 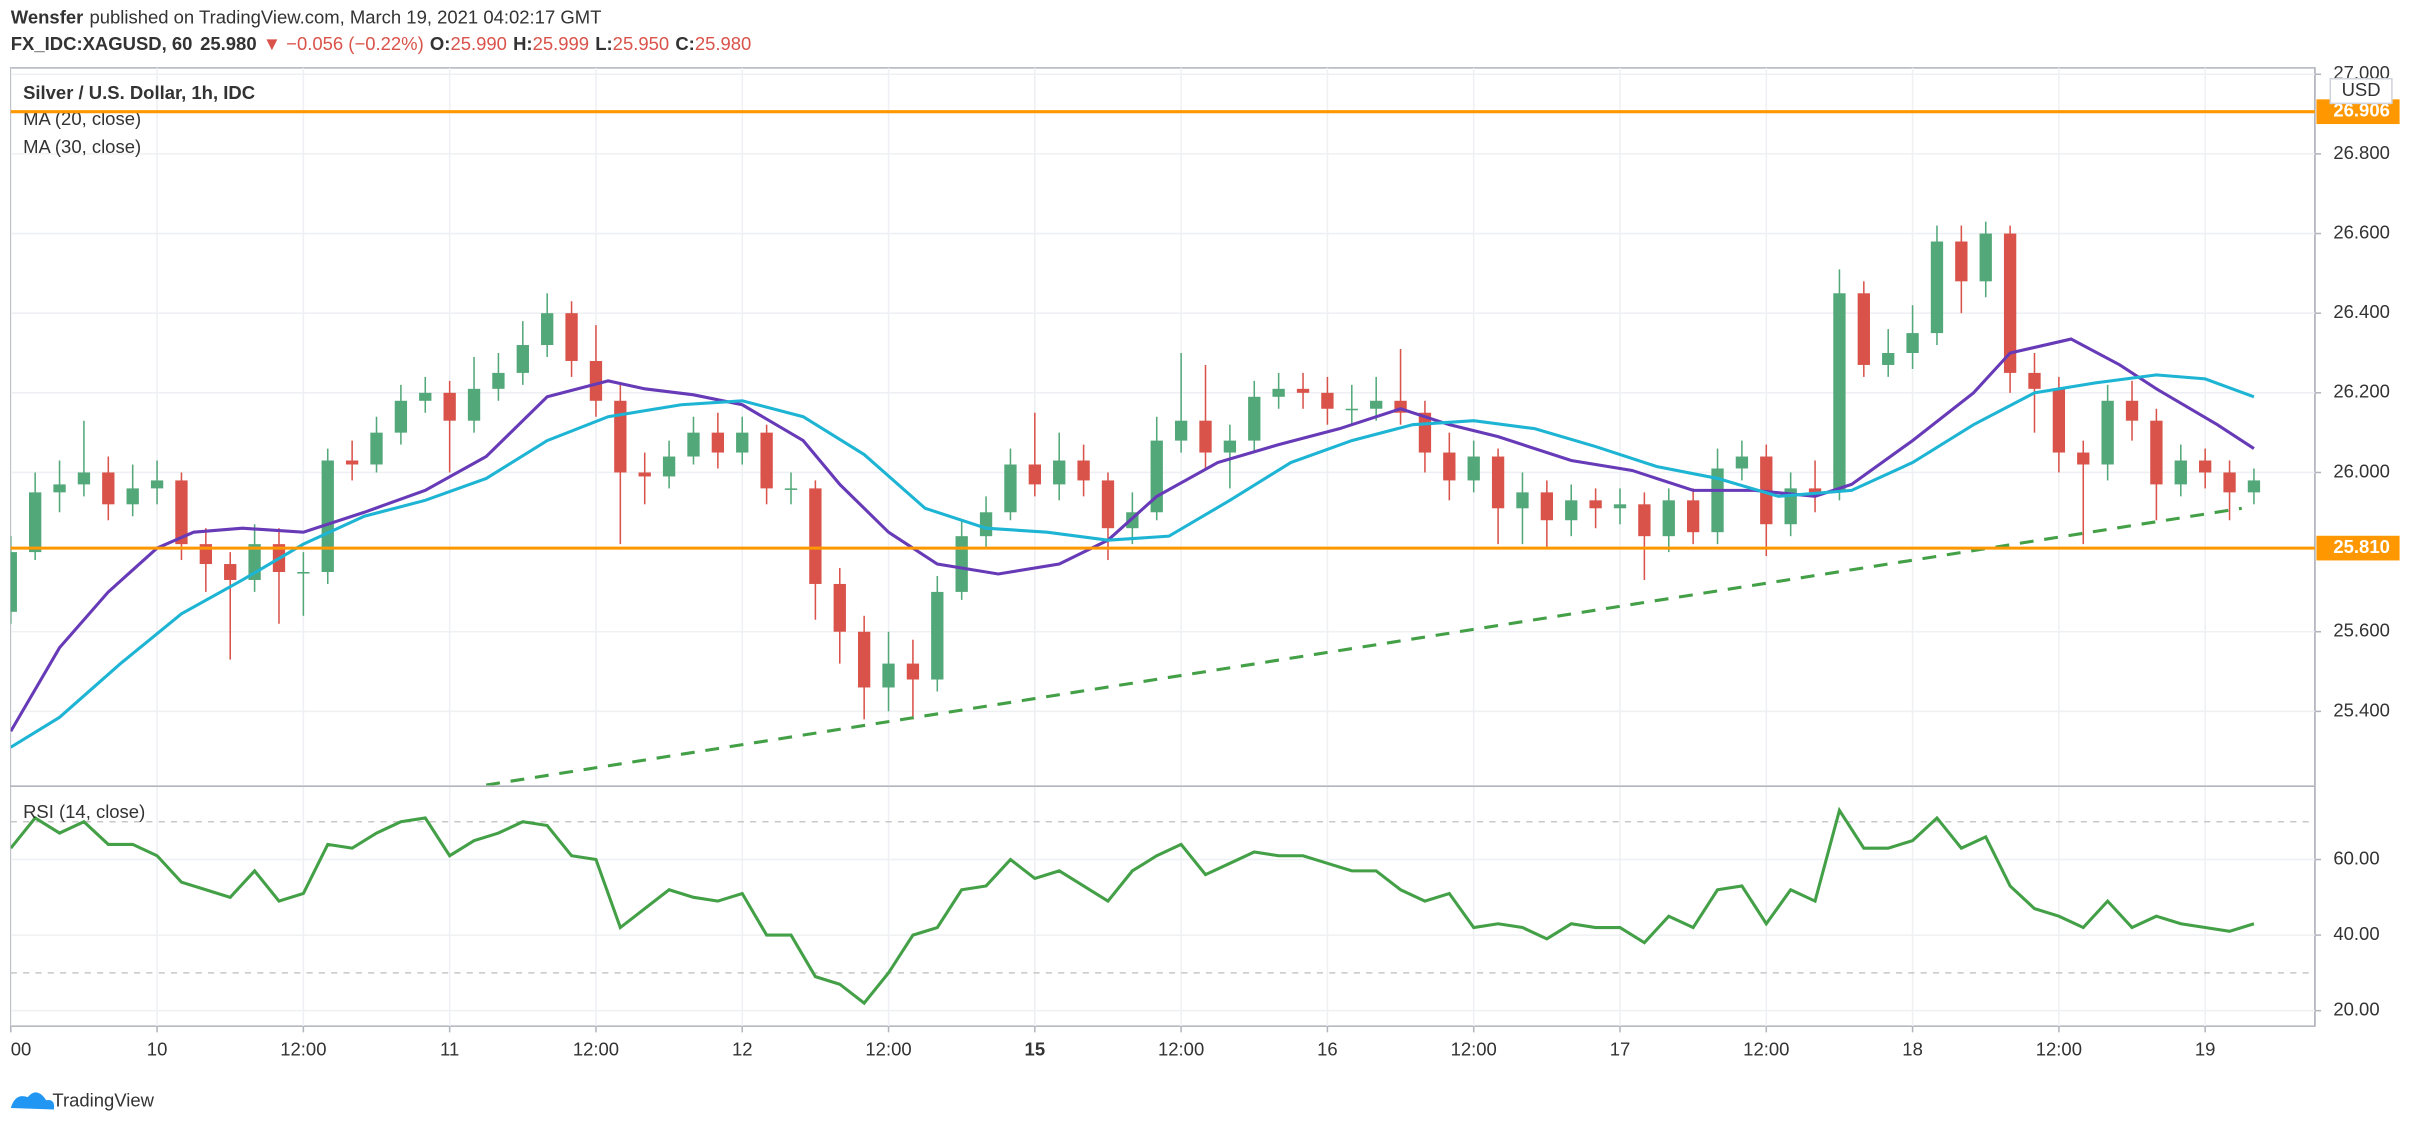 What do you see at coordinates (2361, 110) in the screenshot?
I see `level-label: 26.906` at bounding box center [2361, 110].